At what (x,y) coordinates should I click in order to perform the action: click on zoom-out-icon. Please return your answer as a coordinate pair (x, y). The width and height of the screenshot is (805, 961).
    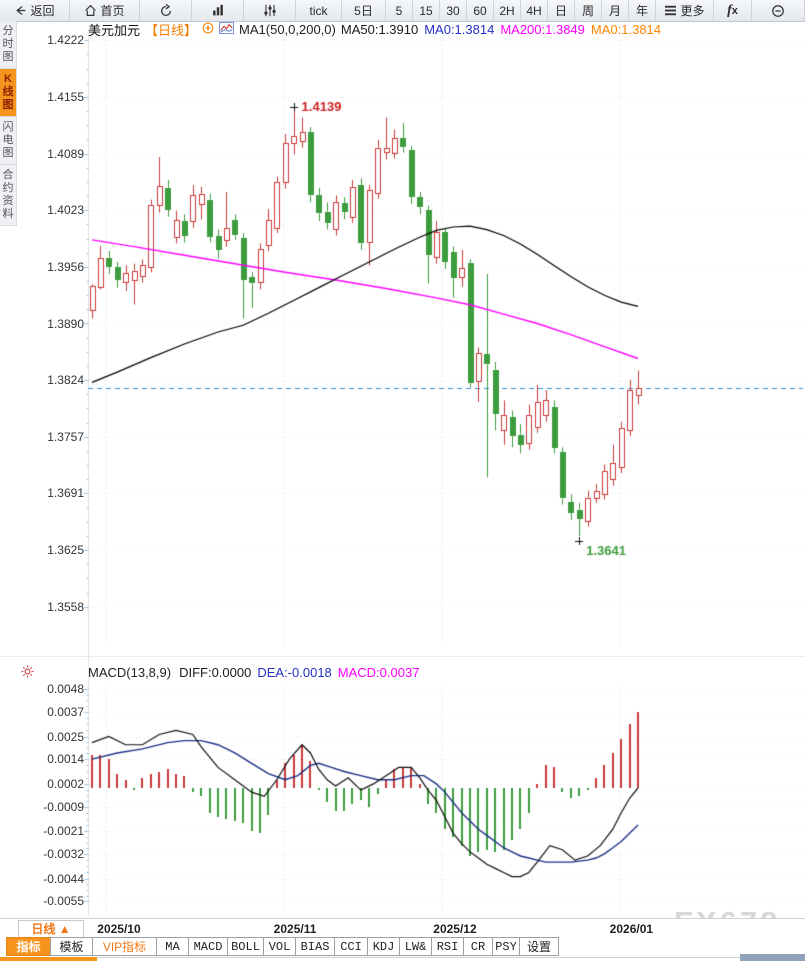
    Looking at the image, I should click on (778, 11).